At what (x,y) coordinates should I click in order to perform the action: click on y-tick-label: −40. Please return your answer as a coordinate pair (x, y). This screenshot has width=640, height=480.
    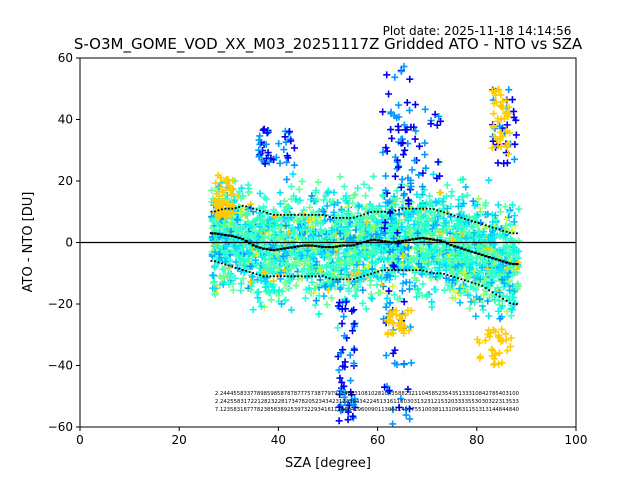
    Looking at the image, I should click on (60, 366).